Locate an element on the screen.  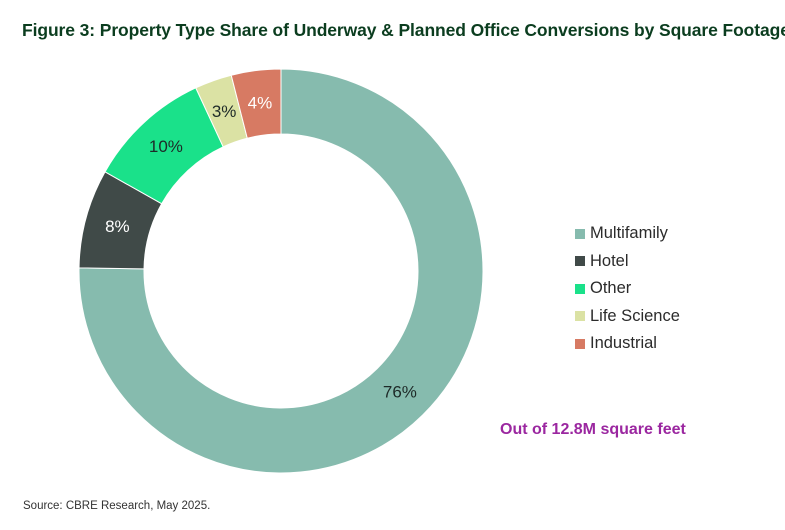
legend-label: Multifamily is located at coordinates (629, 233).